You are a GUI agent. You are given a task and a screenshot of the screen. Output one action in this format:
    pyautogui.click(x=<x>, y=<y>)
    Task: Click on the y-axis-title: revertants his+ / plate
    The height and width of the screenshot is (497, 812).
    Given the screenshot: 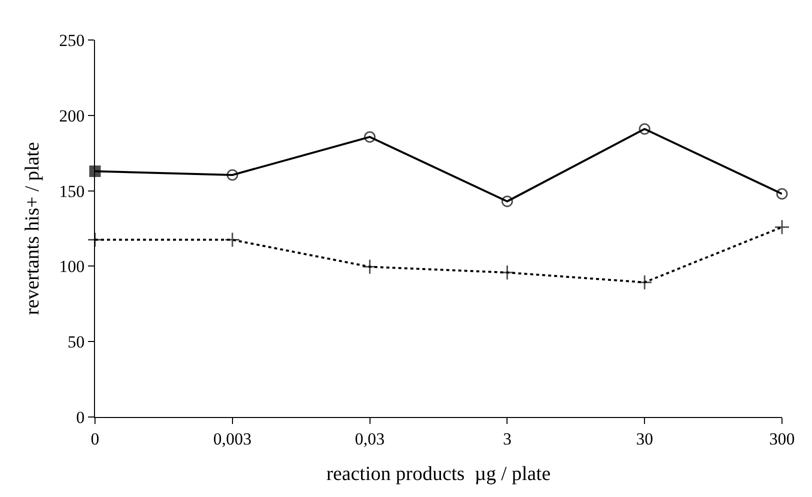 What is the action you would take?
    pyautogui.click(x=33, y=228)
    